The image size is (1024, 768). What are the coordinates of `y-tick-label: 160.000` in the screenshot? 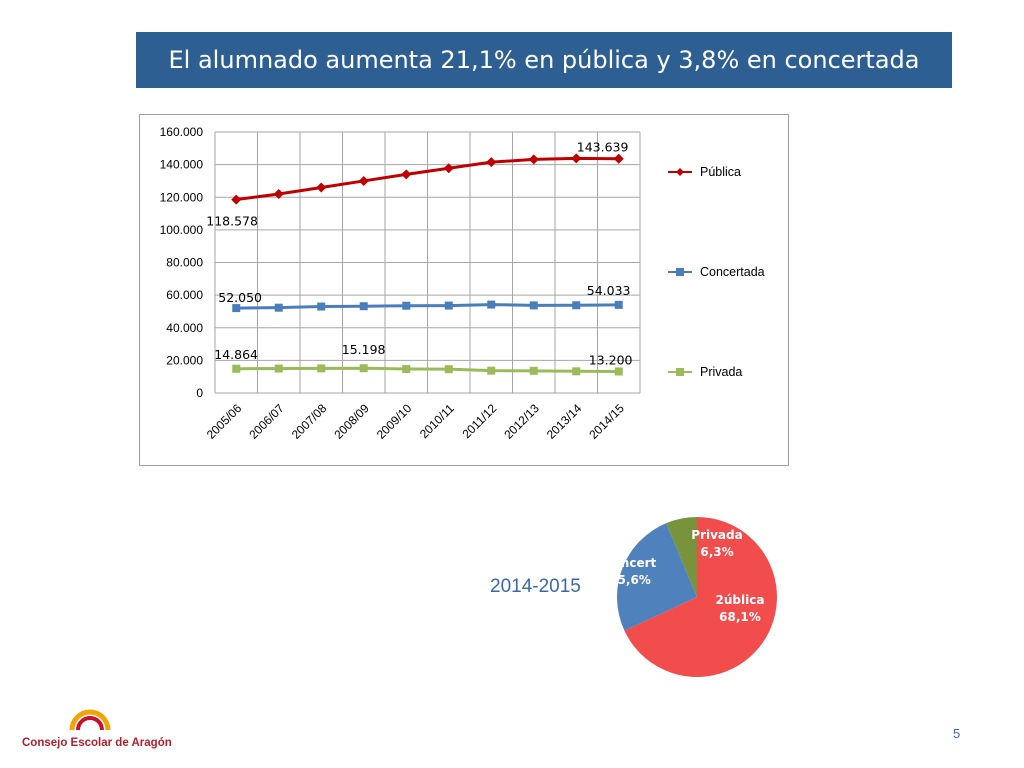 It's located at (182, 132).